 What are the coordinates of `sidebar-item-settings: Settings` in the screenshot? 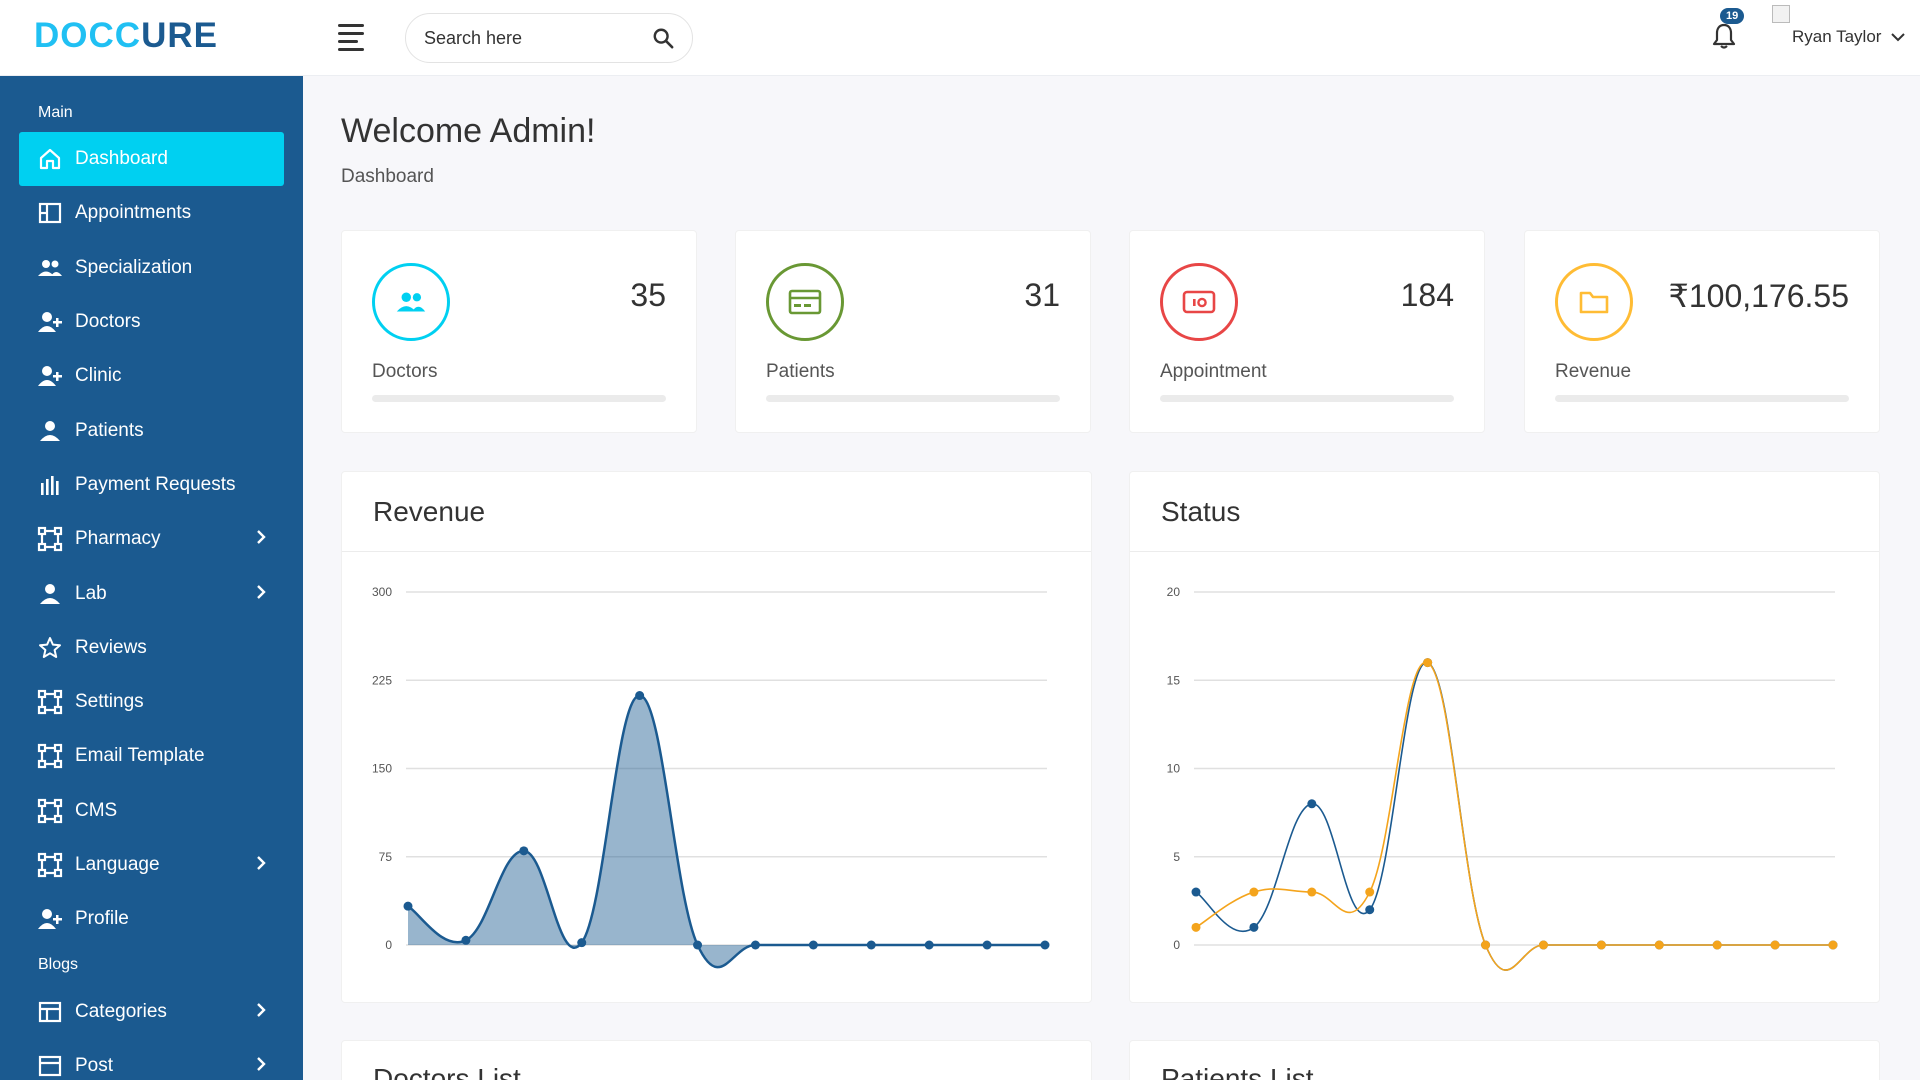 It's located at (151, 702).